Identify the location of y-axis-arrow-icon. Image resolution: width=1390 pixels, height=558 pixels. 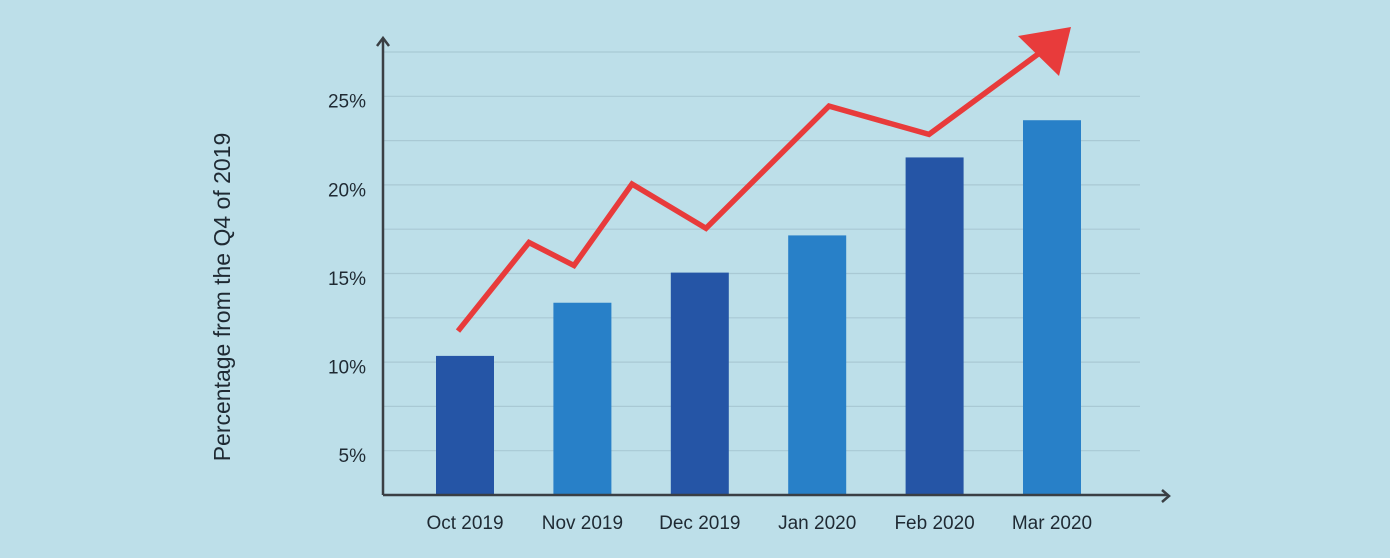
(383, 41).